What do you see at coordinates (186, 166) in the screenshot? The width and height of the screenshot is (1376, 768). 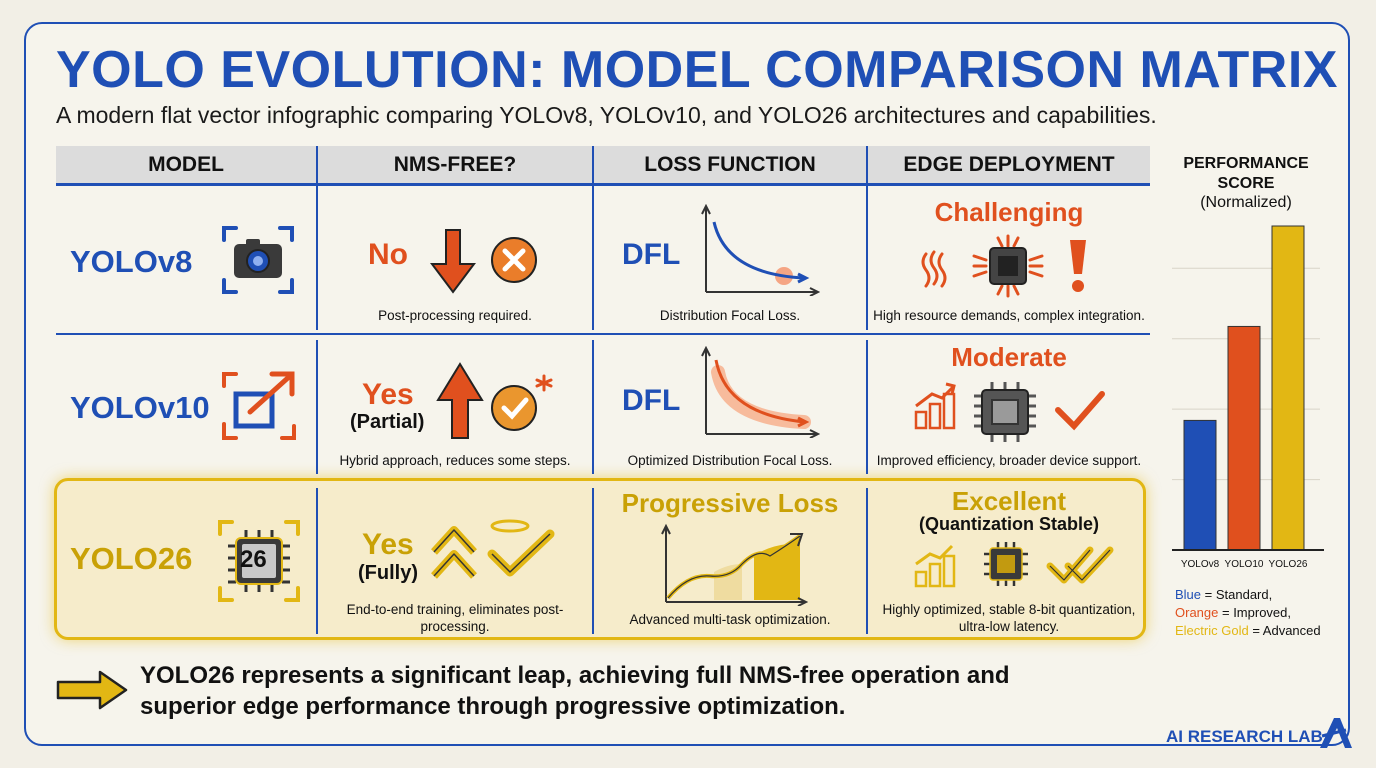 I see `header-model: MODEL` at bounding box center [186, 166].